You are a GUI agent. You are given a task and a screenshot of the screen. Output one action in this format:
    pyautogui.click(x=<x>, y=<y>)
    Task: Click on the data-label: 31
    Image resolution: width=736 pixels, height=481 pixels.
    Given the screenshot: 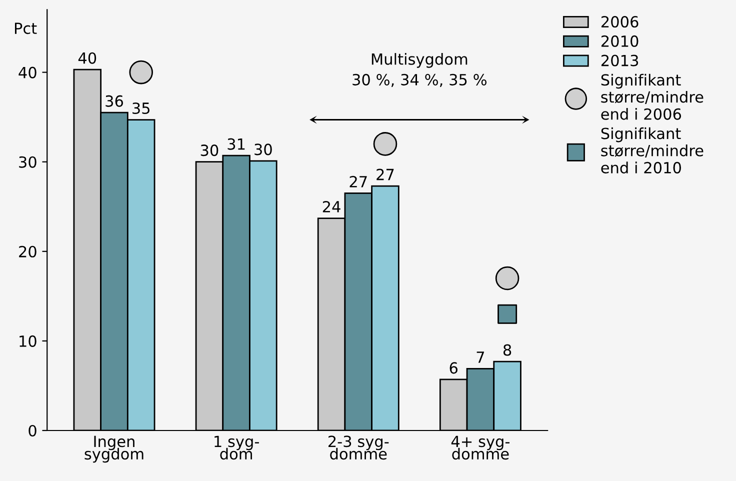 What is the action you would take?
    pyautogui.click(x=236, y=144)
    